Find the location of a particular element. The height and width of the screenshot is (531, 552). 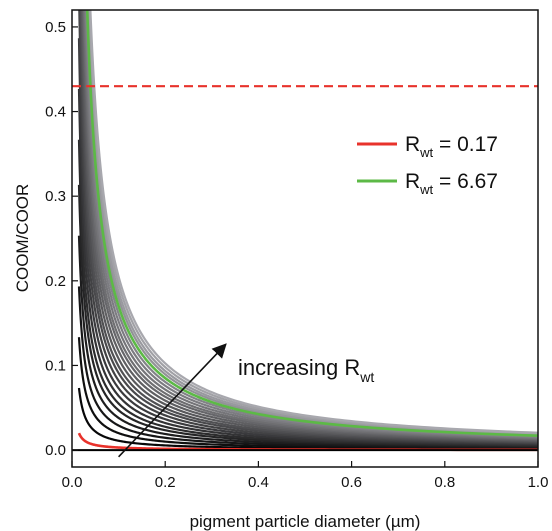

y-tick-label: 0.3 is located at coordinates (55, 196).